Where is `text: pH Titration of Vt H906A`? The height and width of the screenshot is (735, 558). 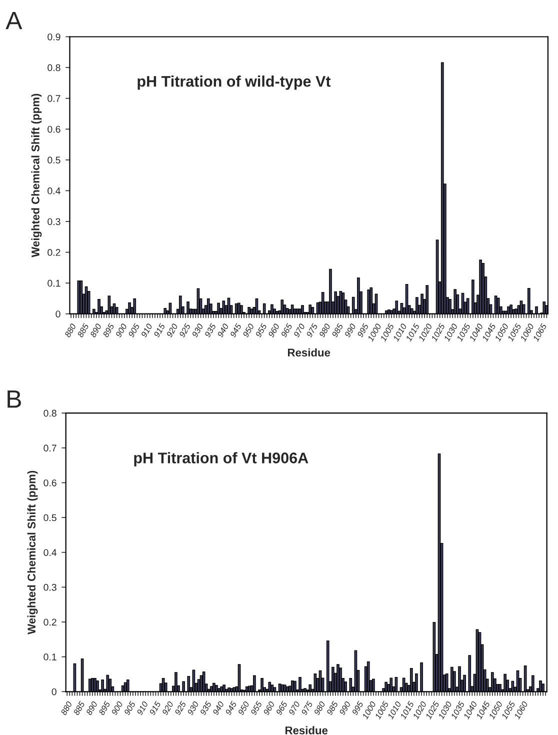 text: pH Titration of Vt H906A is located at coordinates (221, 459).